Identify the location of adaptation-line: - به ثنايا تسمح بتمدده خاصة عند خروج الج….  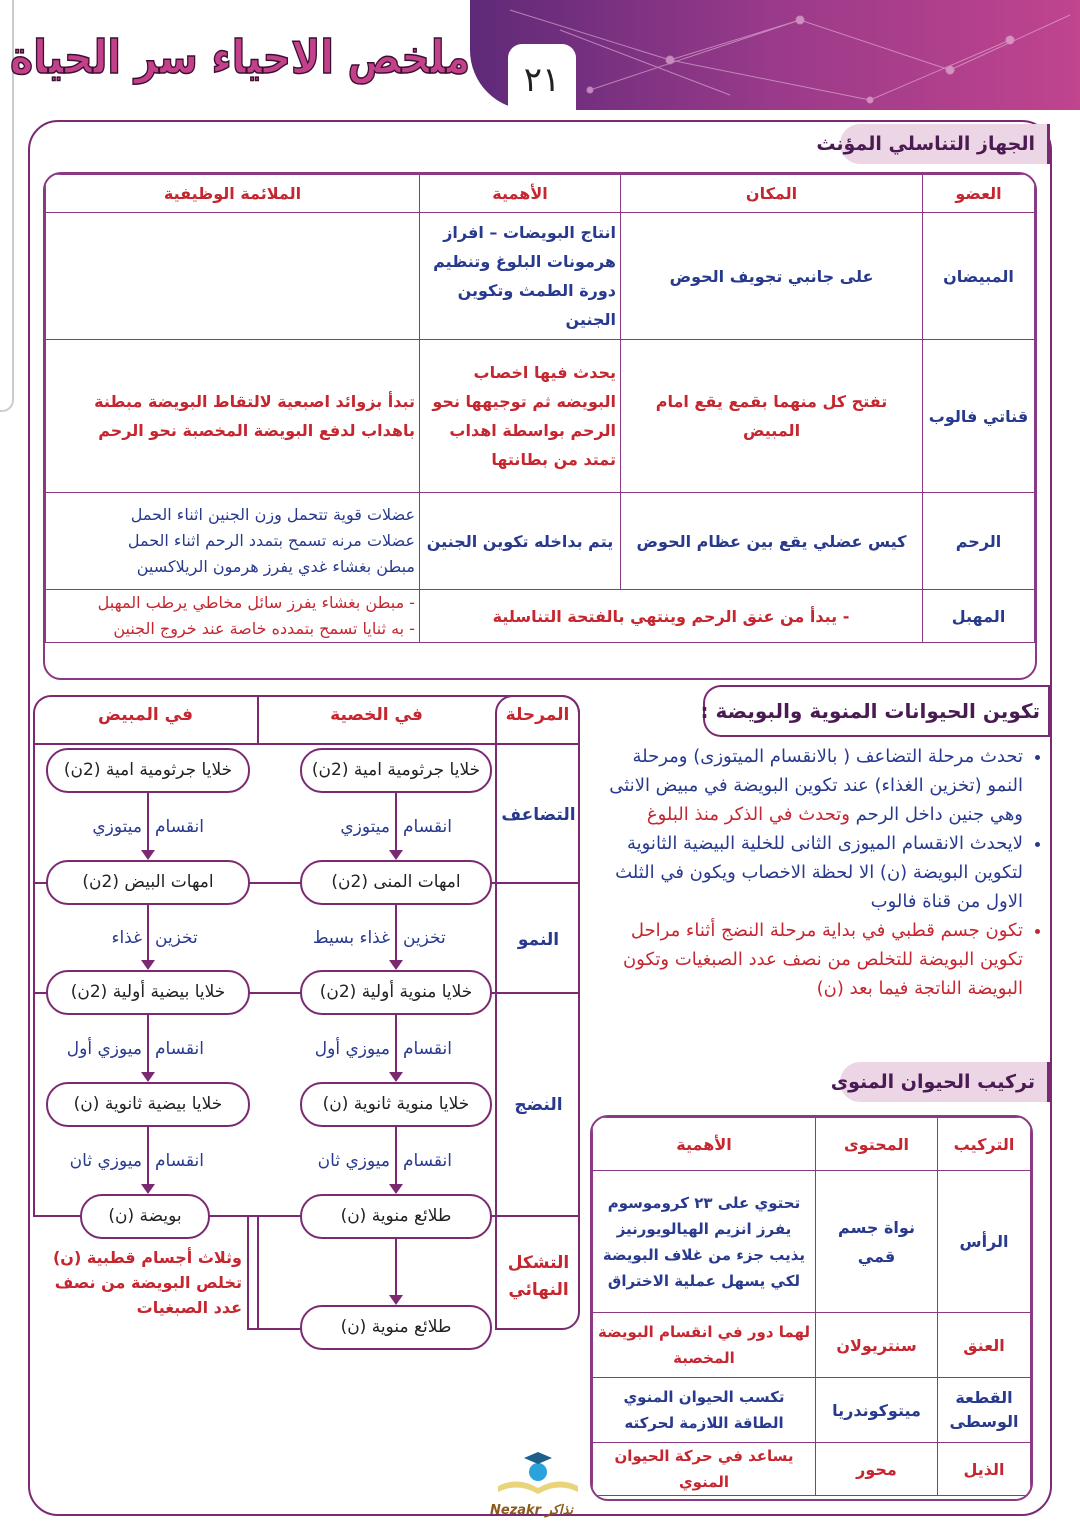
(264, 628).